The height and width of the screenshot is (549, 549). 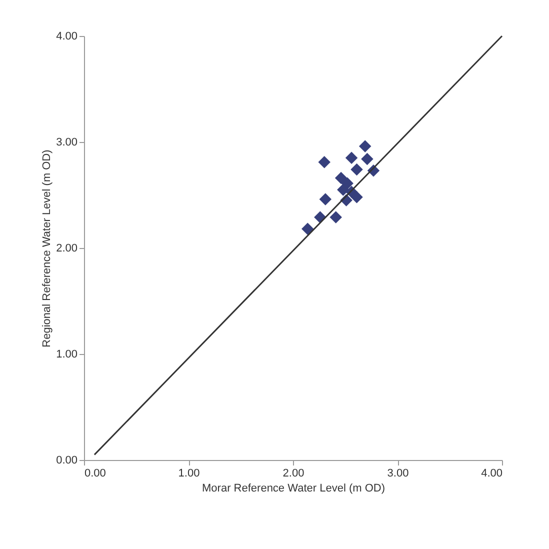 What do you see at coordinates (67, 142) in the screenshot?
I see `y-tick-label: 3.00` at bounding box center [67, 142].